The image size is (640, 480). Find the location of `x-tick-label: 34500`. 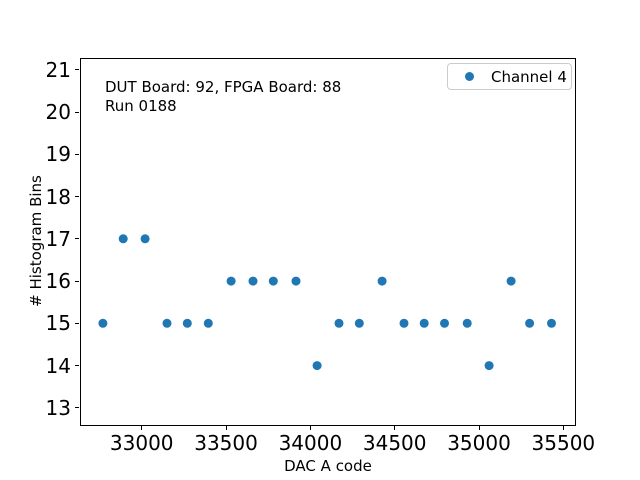

x-tick-label: 34500 is located at coordinates (394, 443).